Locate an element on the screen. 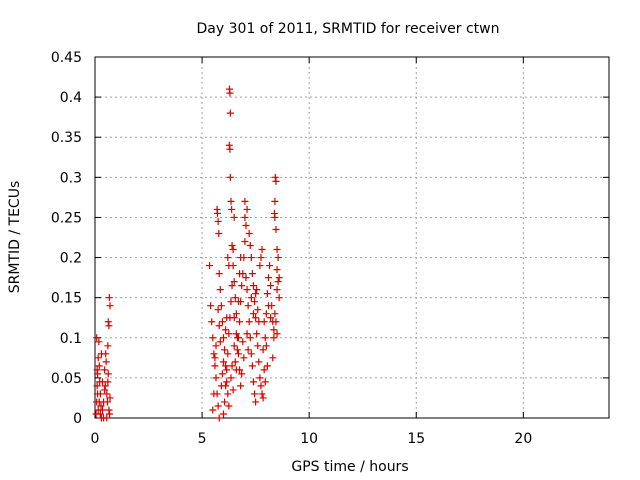 This screenshot has width=640, height=480. y-tick-label: 0.15 is located at coordinates (66, 299).